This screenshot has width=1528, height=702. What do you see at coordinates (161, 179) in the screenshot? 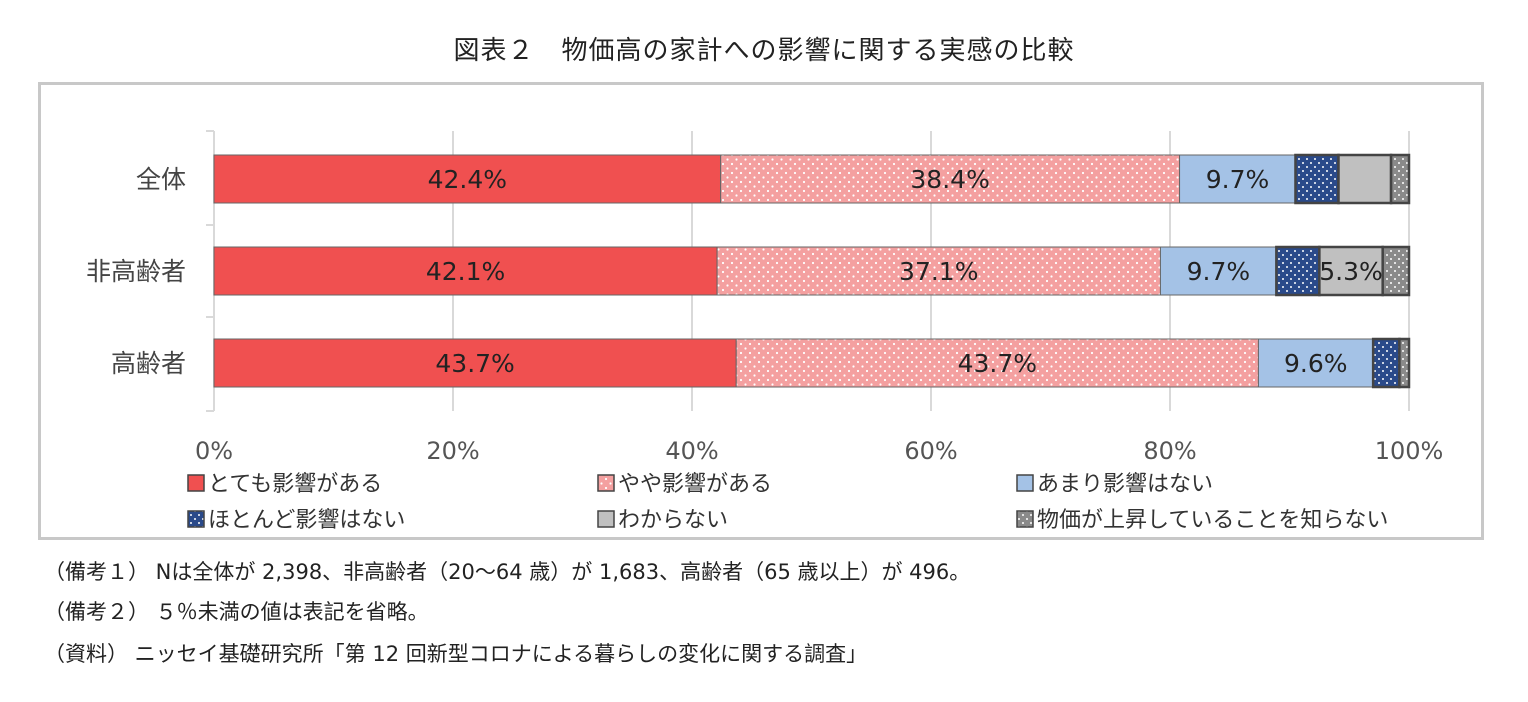
I see `category-label: 全体` at bounding box center [161, 179].